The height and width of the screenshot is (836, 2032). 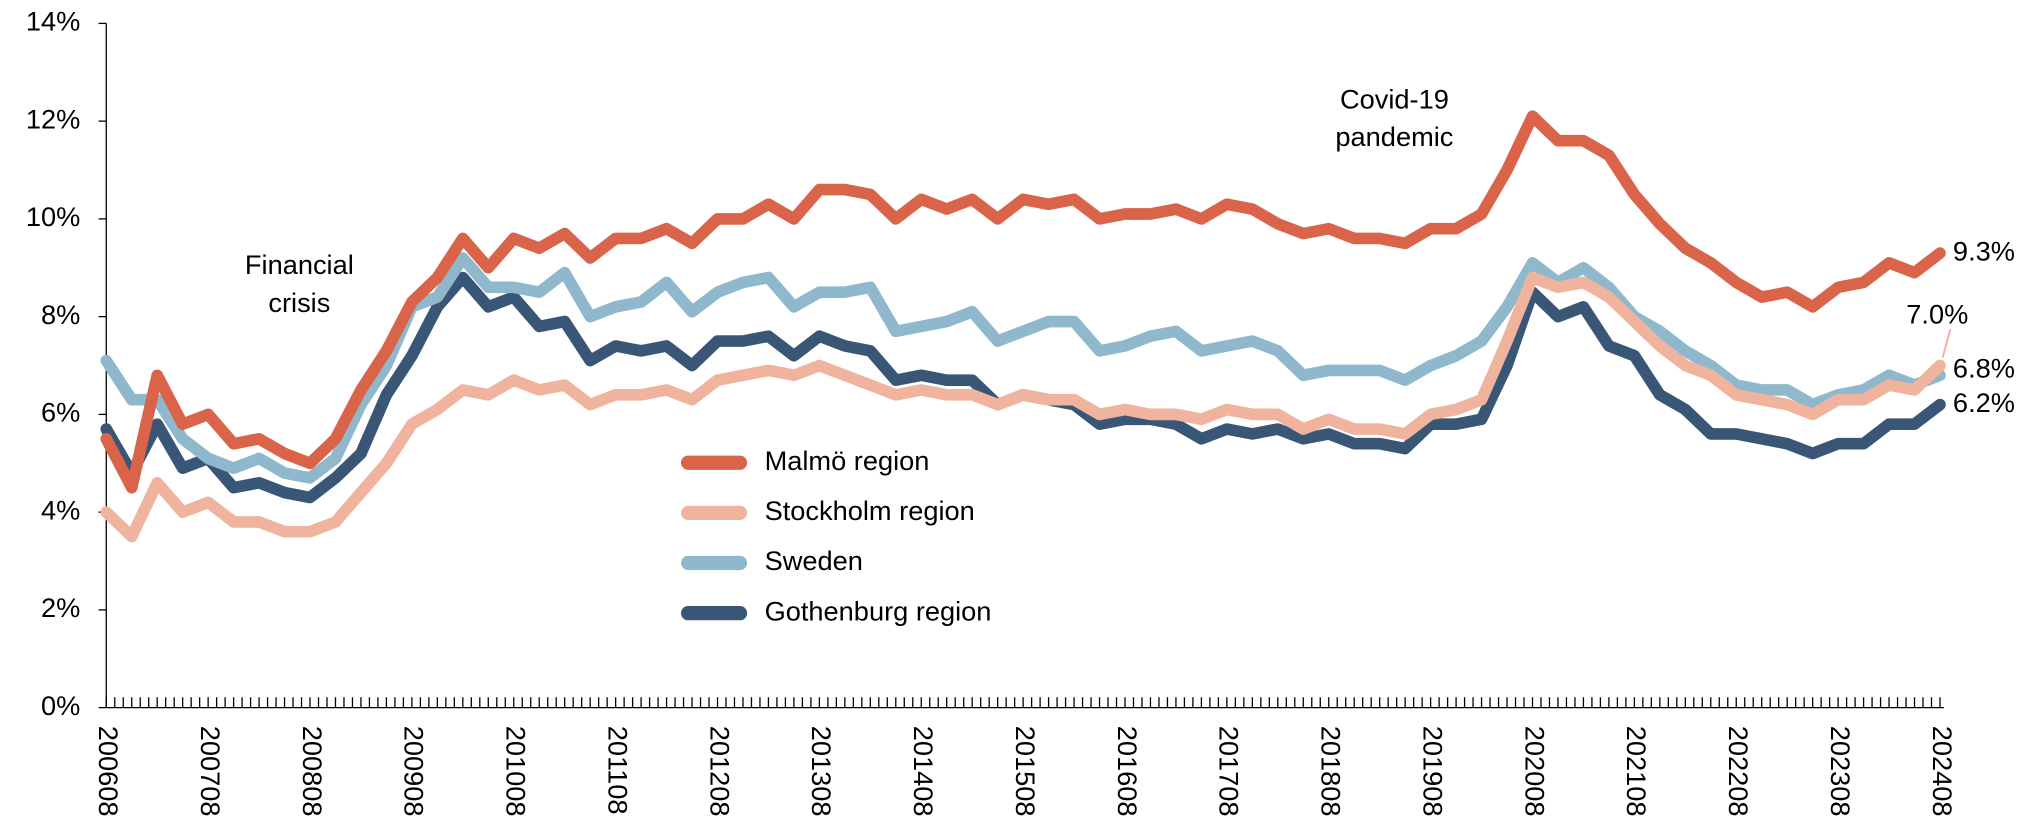 What do you see at coordinates (1394, 136) in the screenshot?
I see `annotation: pandemic` at bounding box center [1394, 136].